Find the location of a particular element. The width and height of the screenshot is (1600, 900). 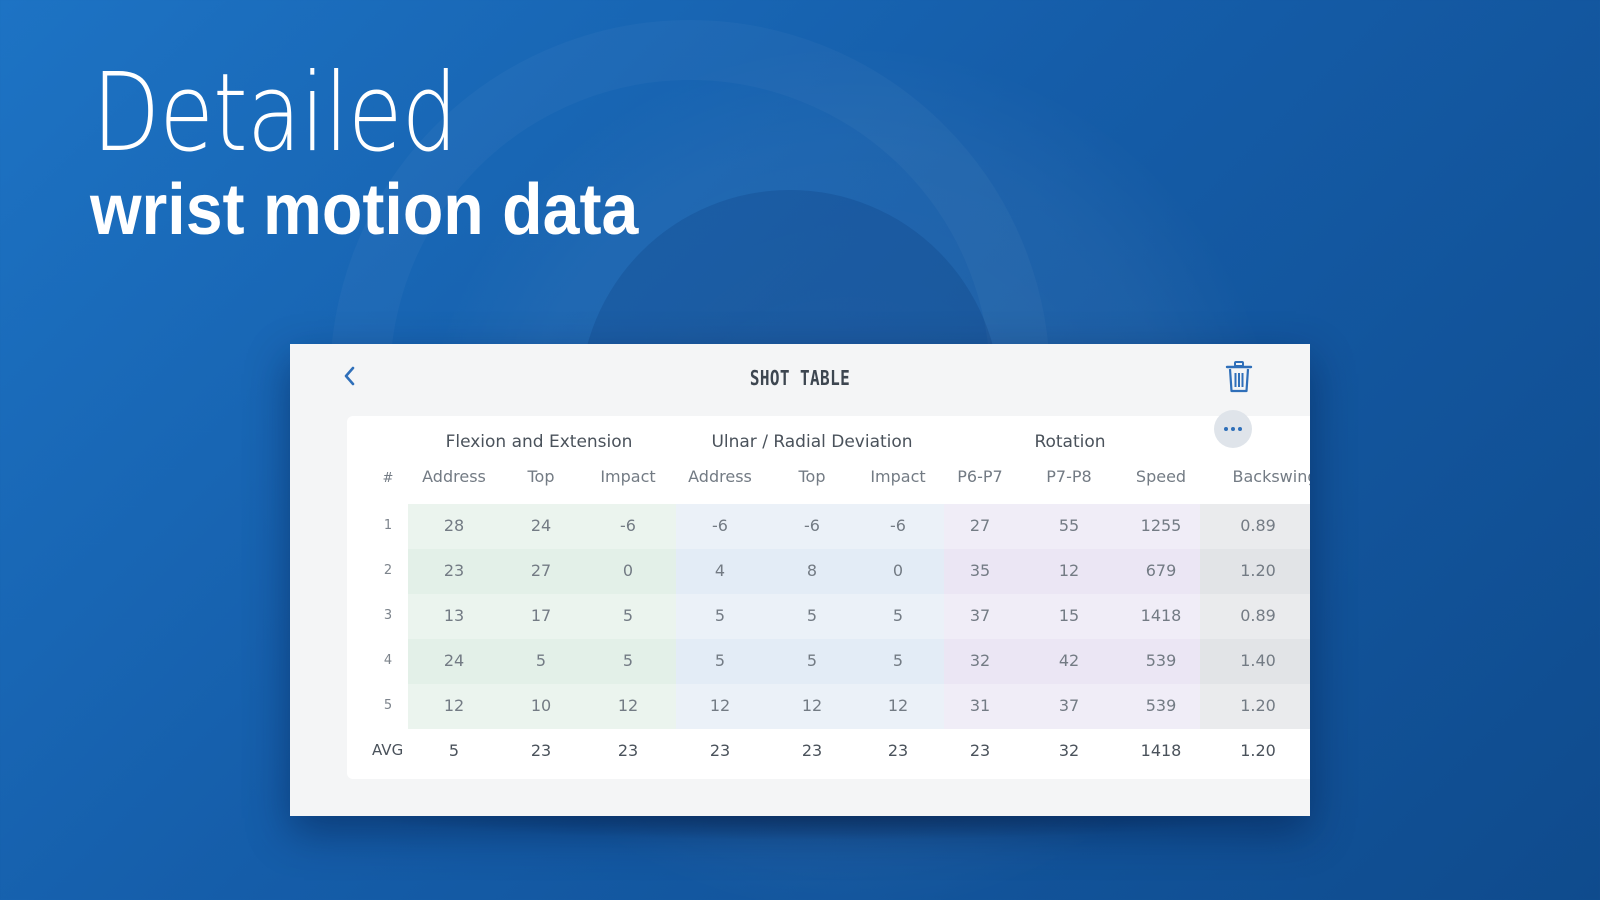

chevron-left-icon is located at coordinates (349, 376).